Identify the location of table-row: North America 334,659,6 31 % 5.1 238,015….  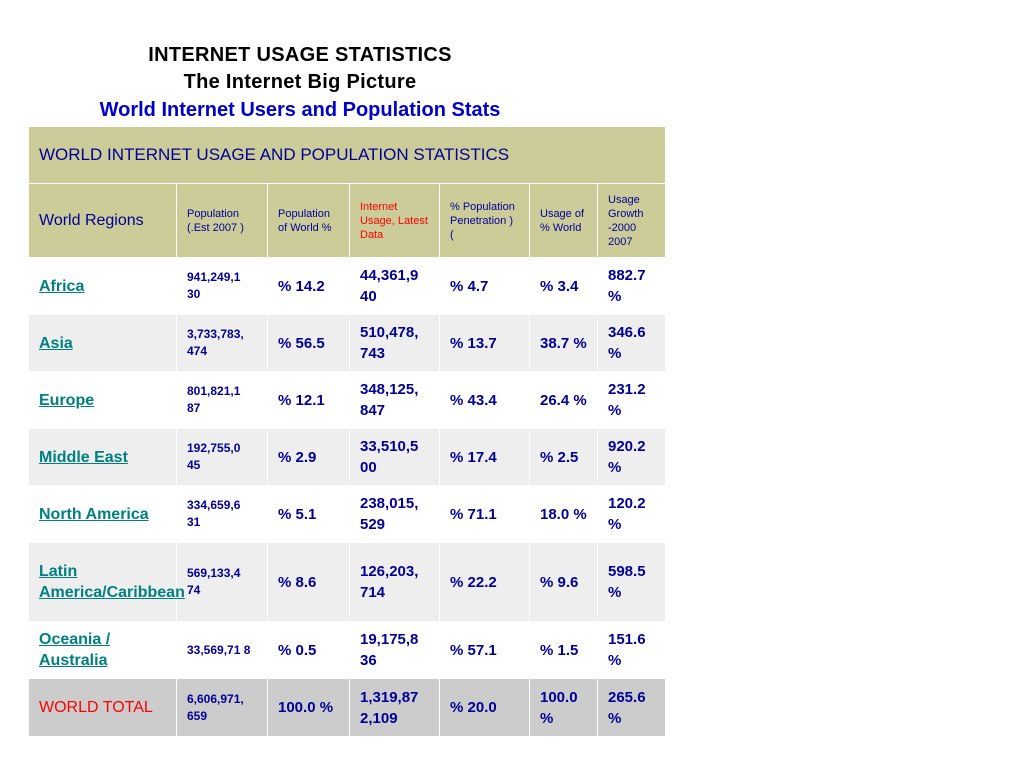
(347, 514).